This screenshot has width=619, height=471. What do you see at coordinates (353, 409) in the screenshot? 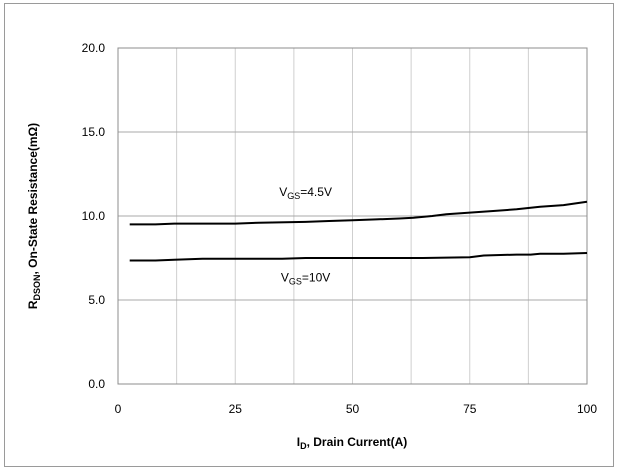
I see `x-tick-label: 50` at bounding box center [353, 409].